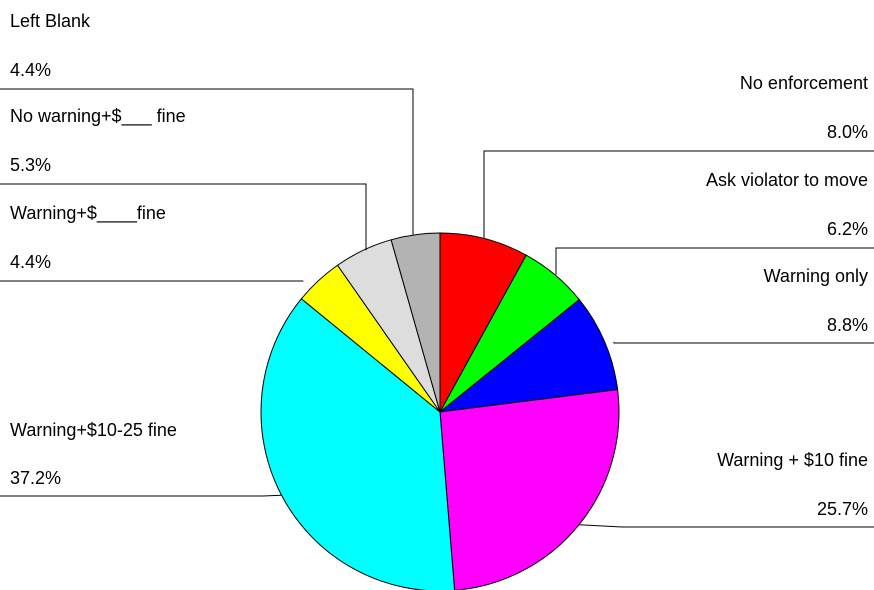 This screenshot has width=874, height=590. Describe the element at coordinates (207, 161) in the screenshot. I see `leader-line-left-blank` at that location.